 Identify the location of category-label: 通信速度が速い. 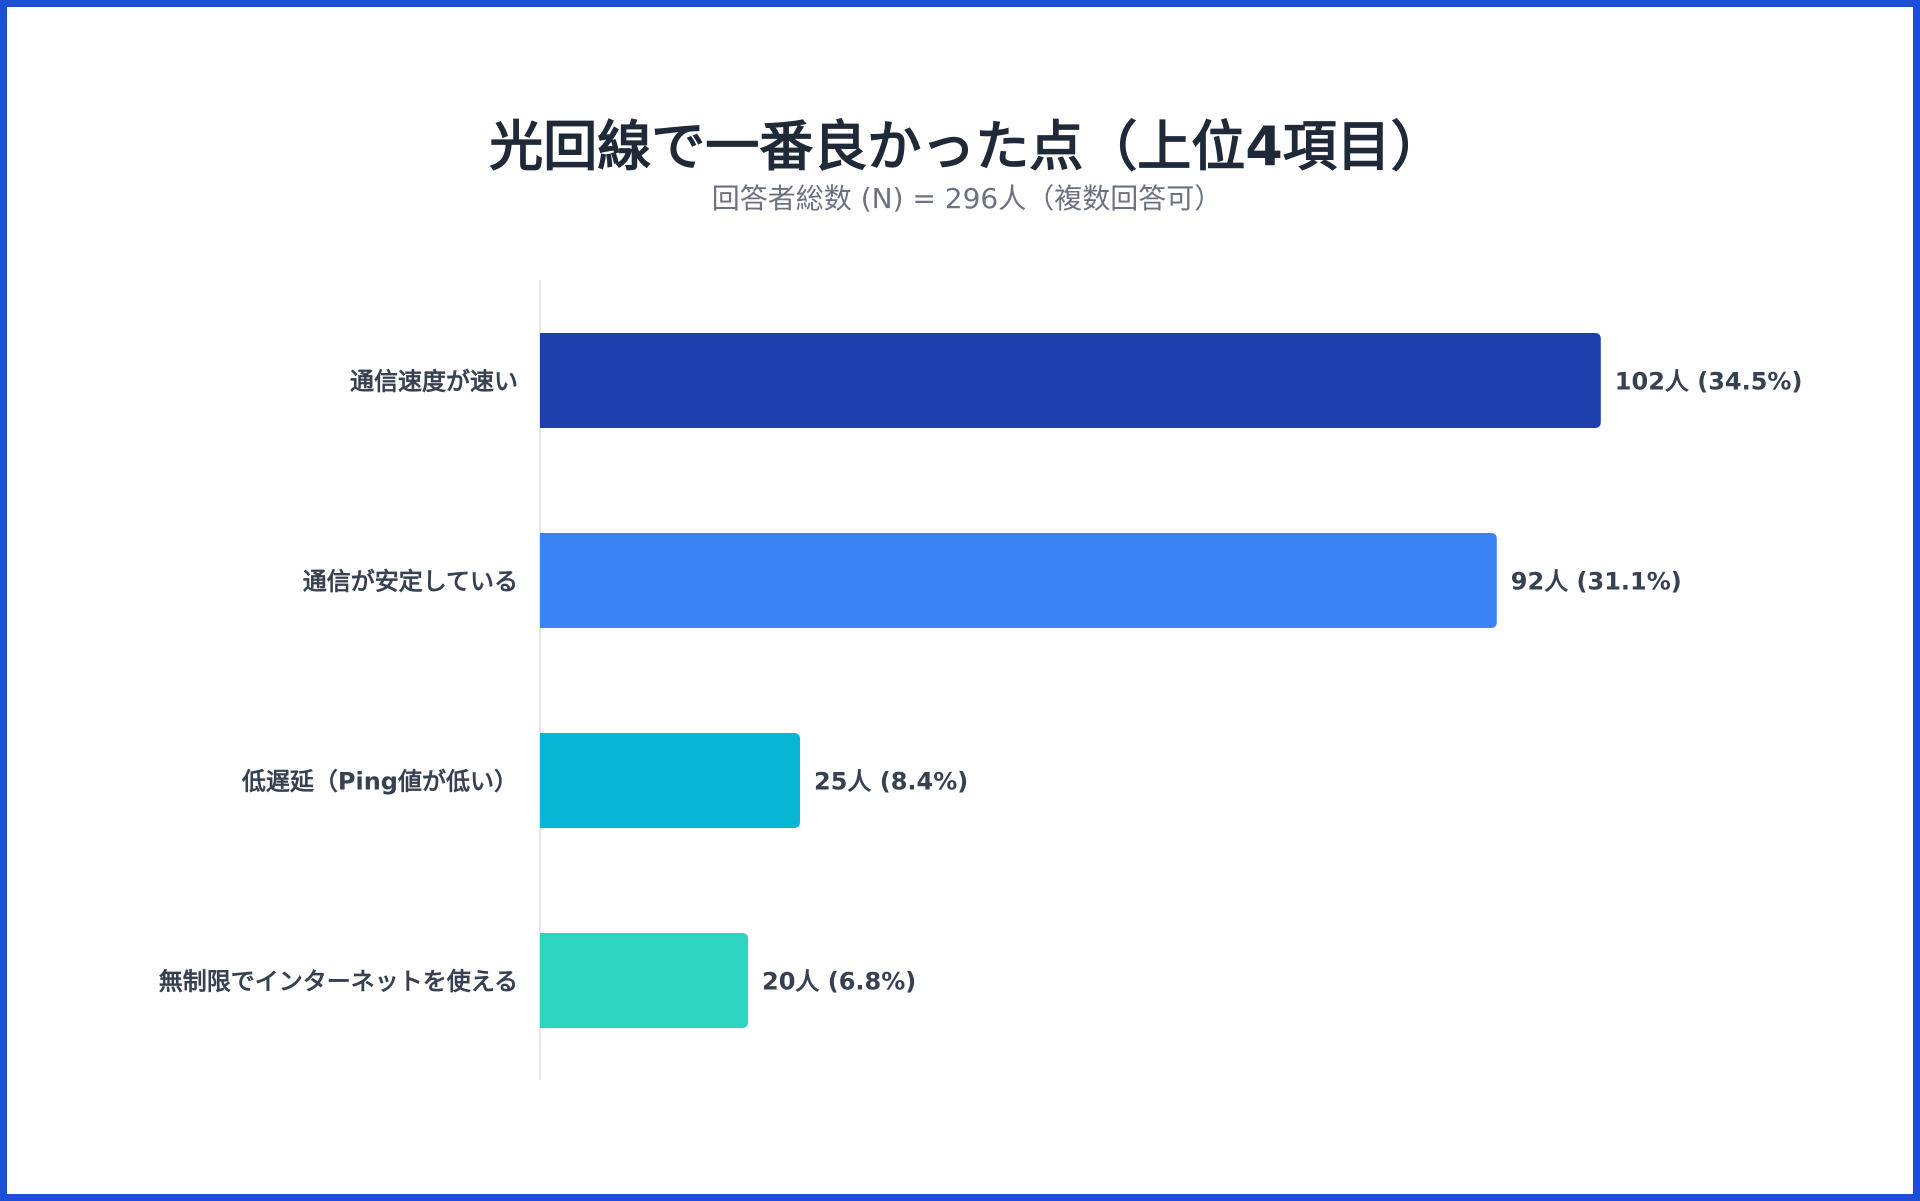
(434, 382).